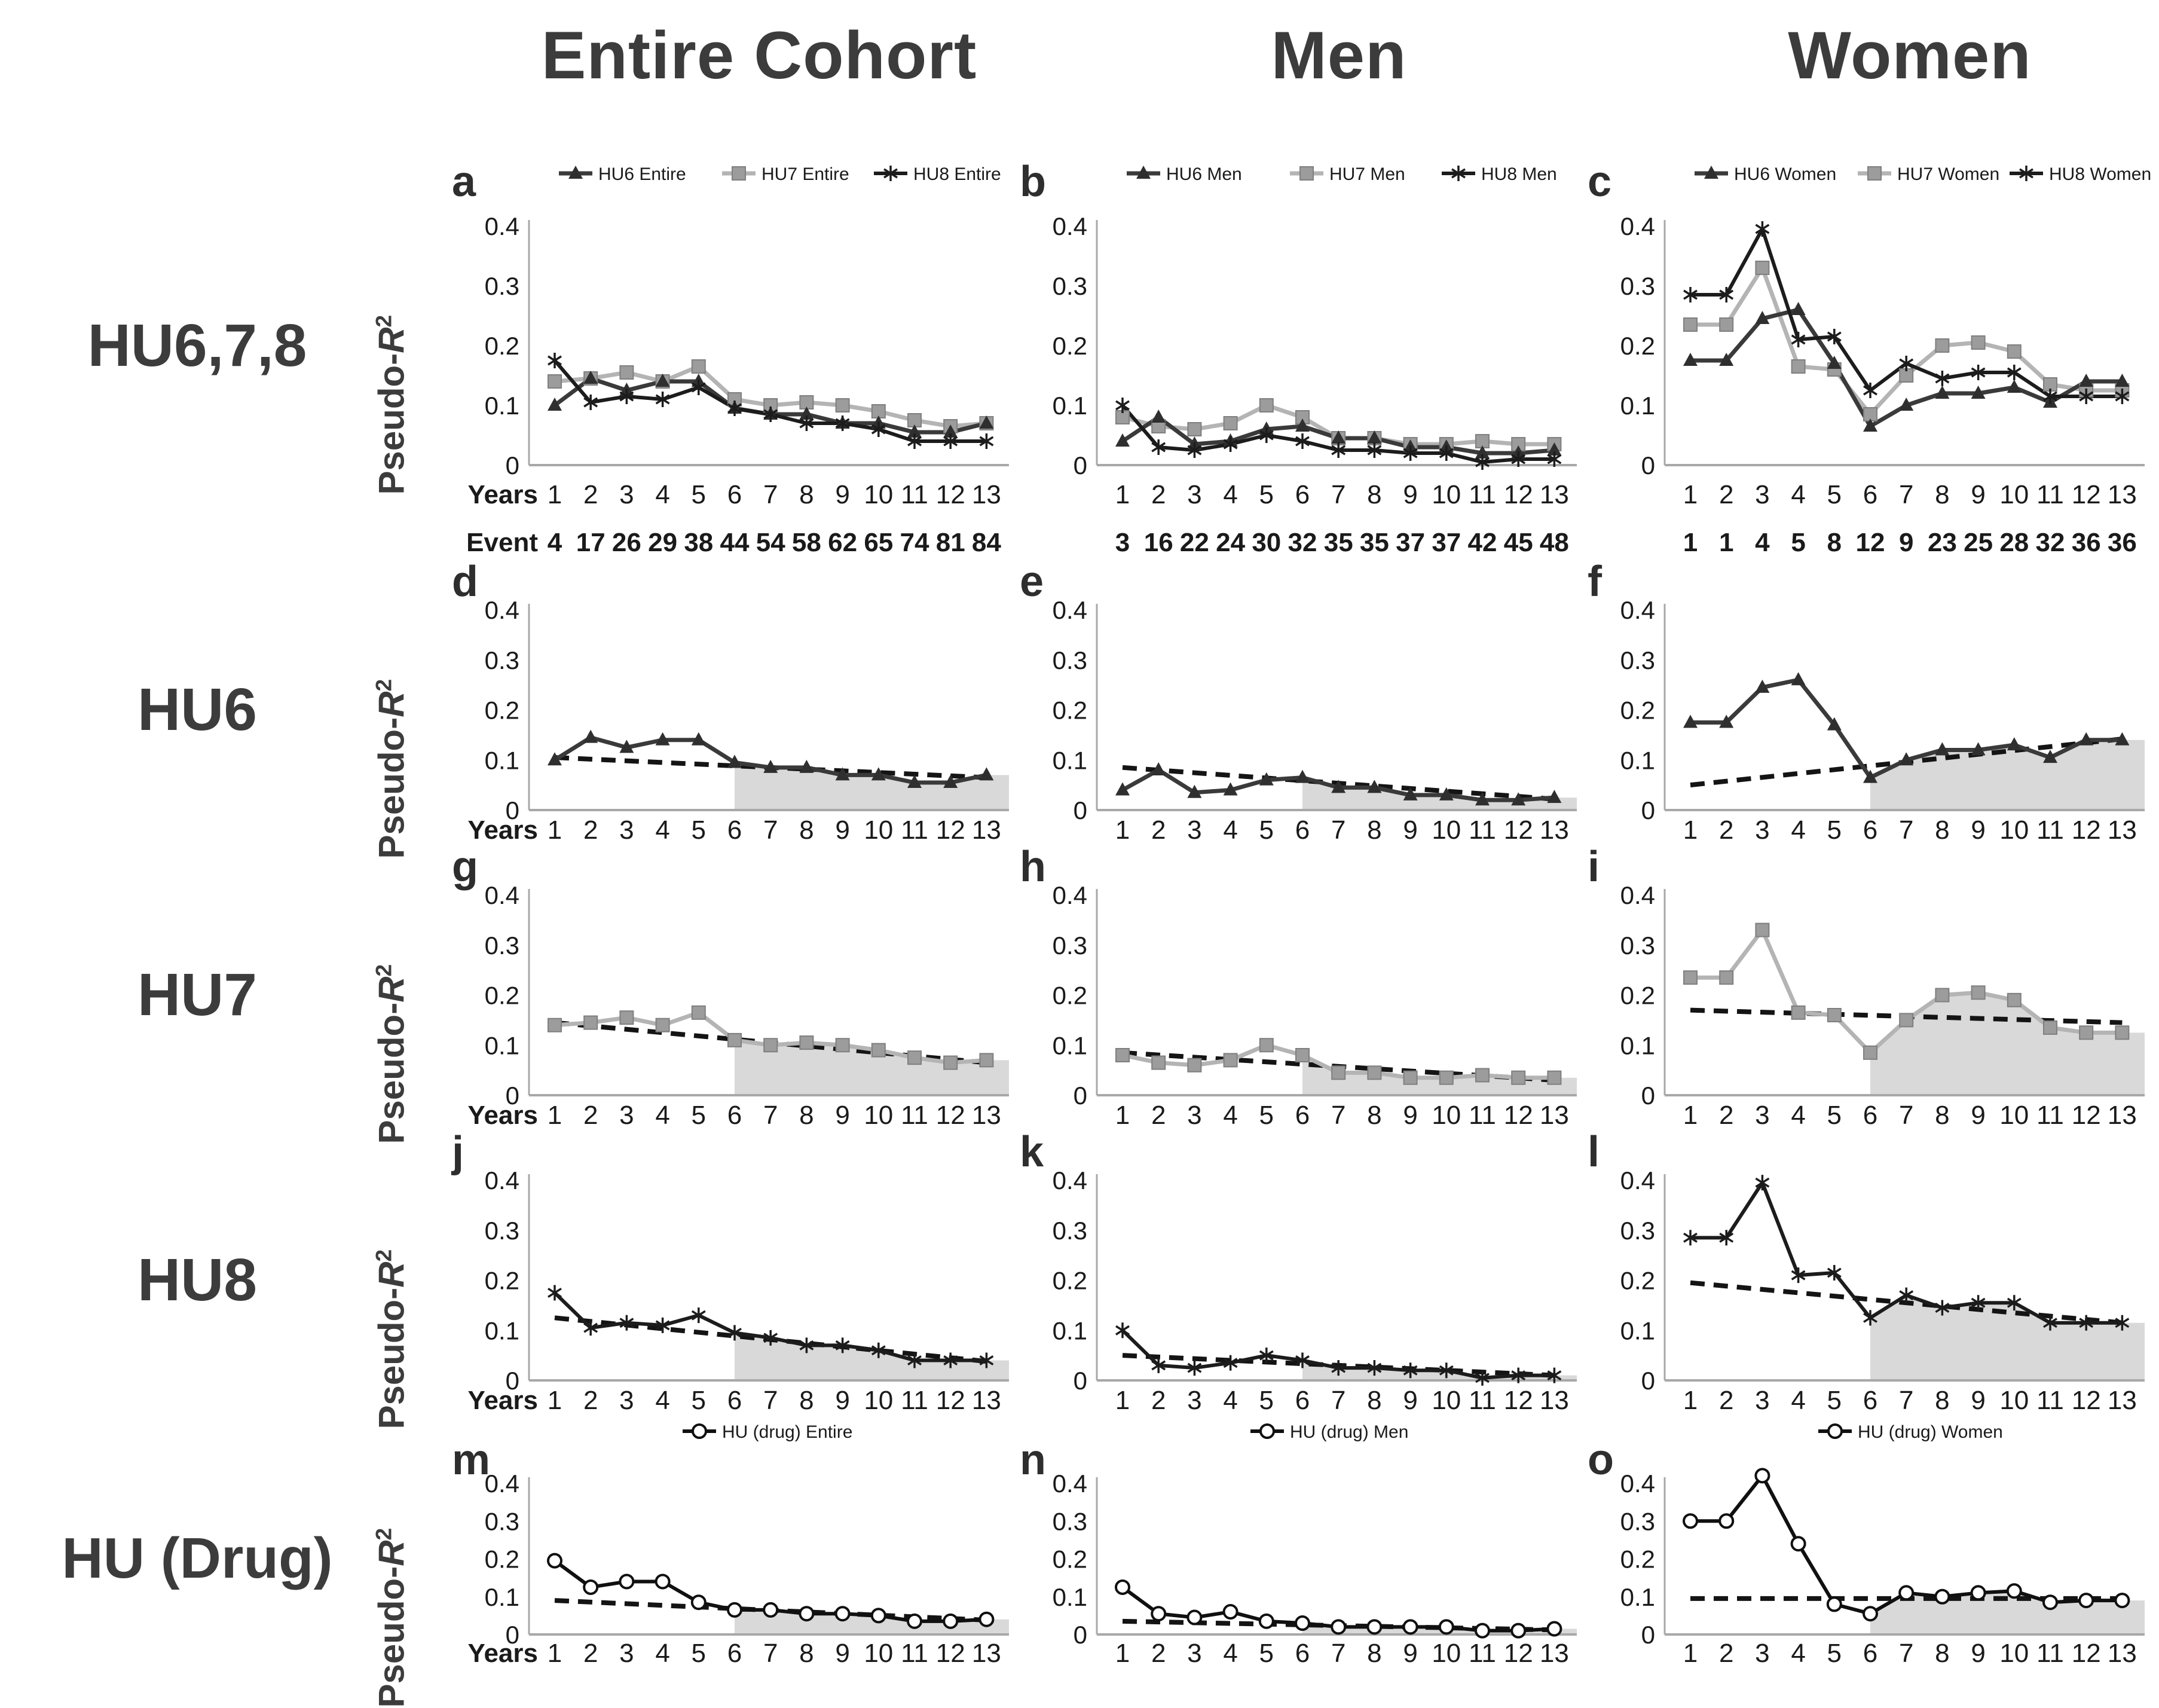 The height and width of the screenshot is (1708, 2159). I want to click on panel-letter: n, so click(1033, 1460).